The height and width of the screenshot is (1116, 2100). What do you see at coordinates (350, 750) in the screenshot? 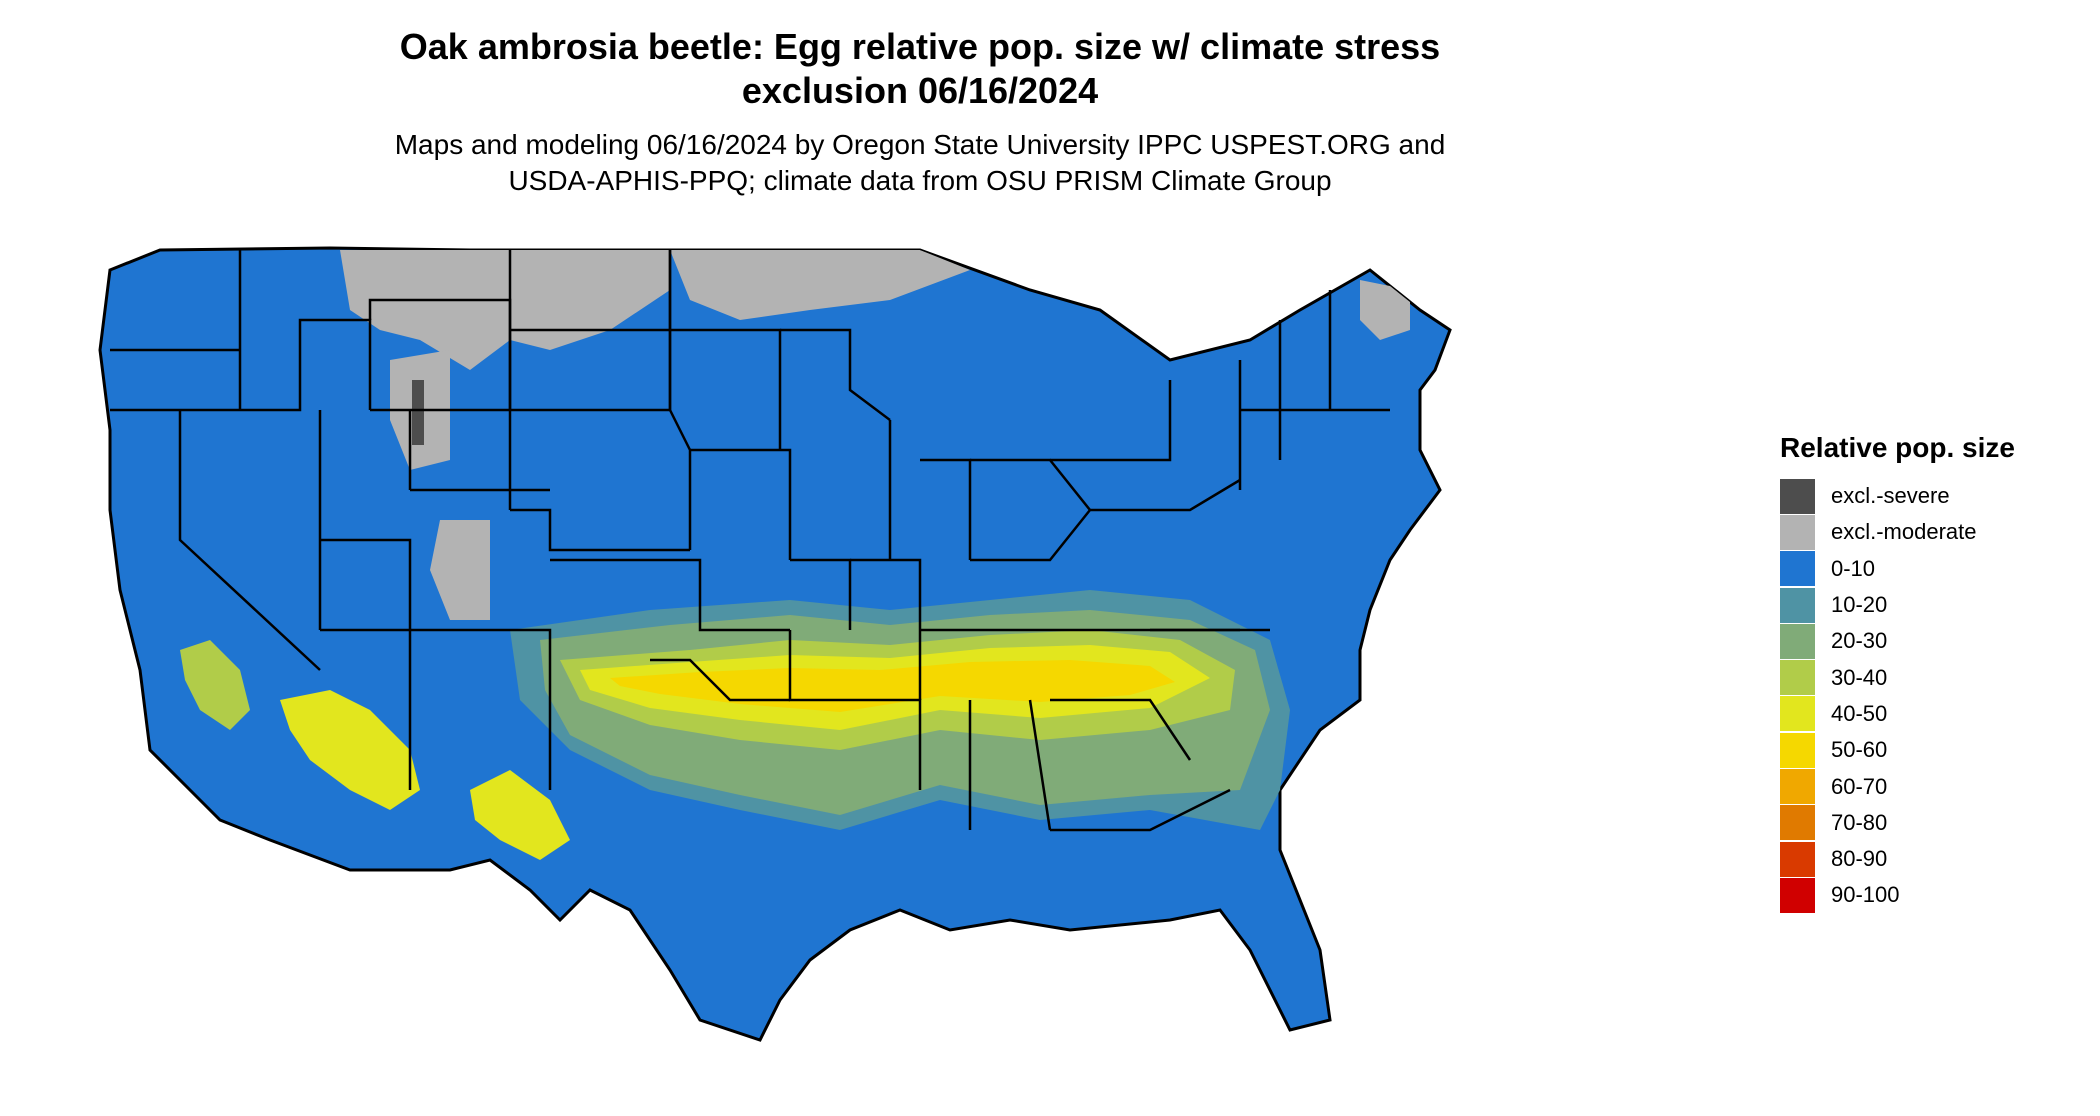
I see `southwest-warm-patch-arizona` at bounding box center [350, 750].